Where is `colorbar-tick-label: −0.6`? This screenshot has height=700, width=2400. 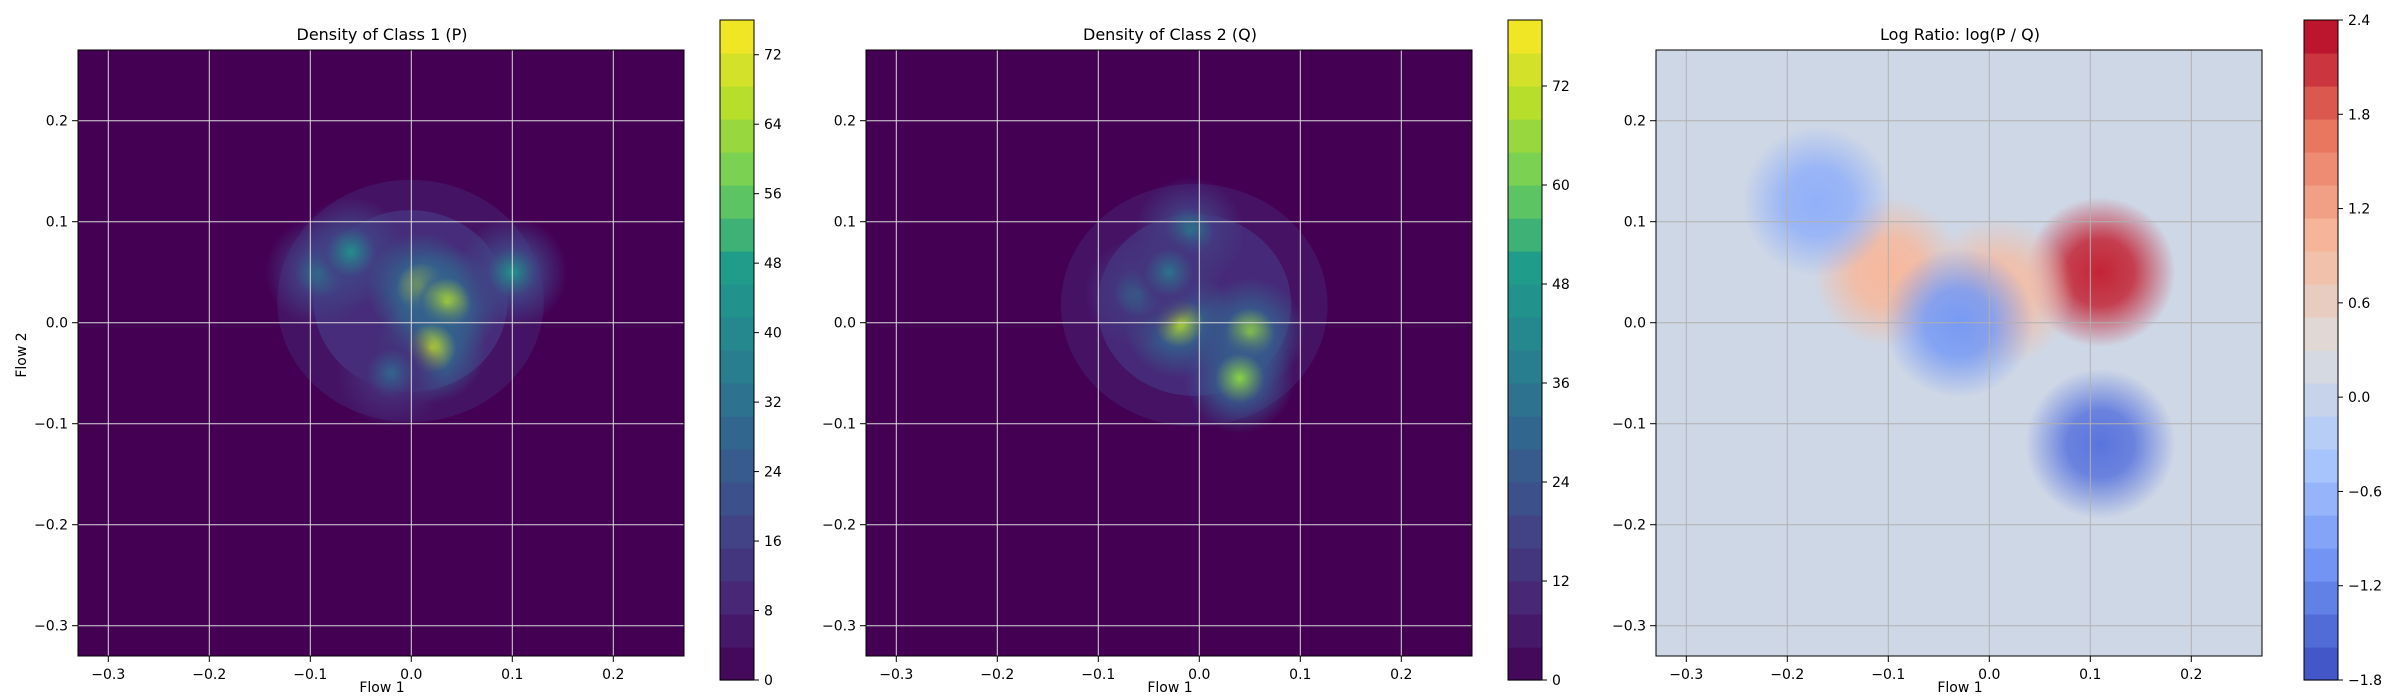
colorbar-tick-label: −0.6 is located at coordinates (2365, 492).